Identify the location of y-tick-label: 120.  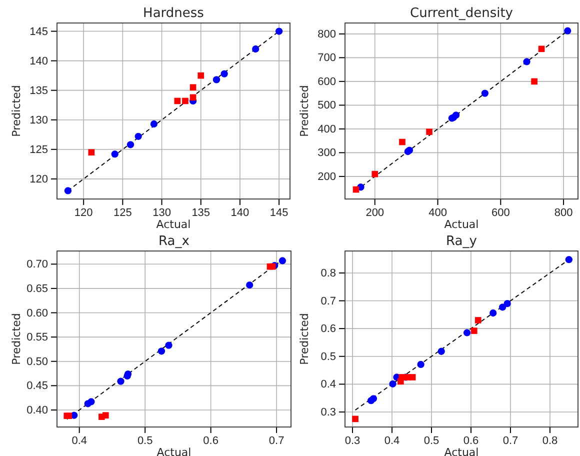
(39, 179).